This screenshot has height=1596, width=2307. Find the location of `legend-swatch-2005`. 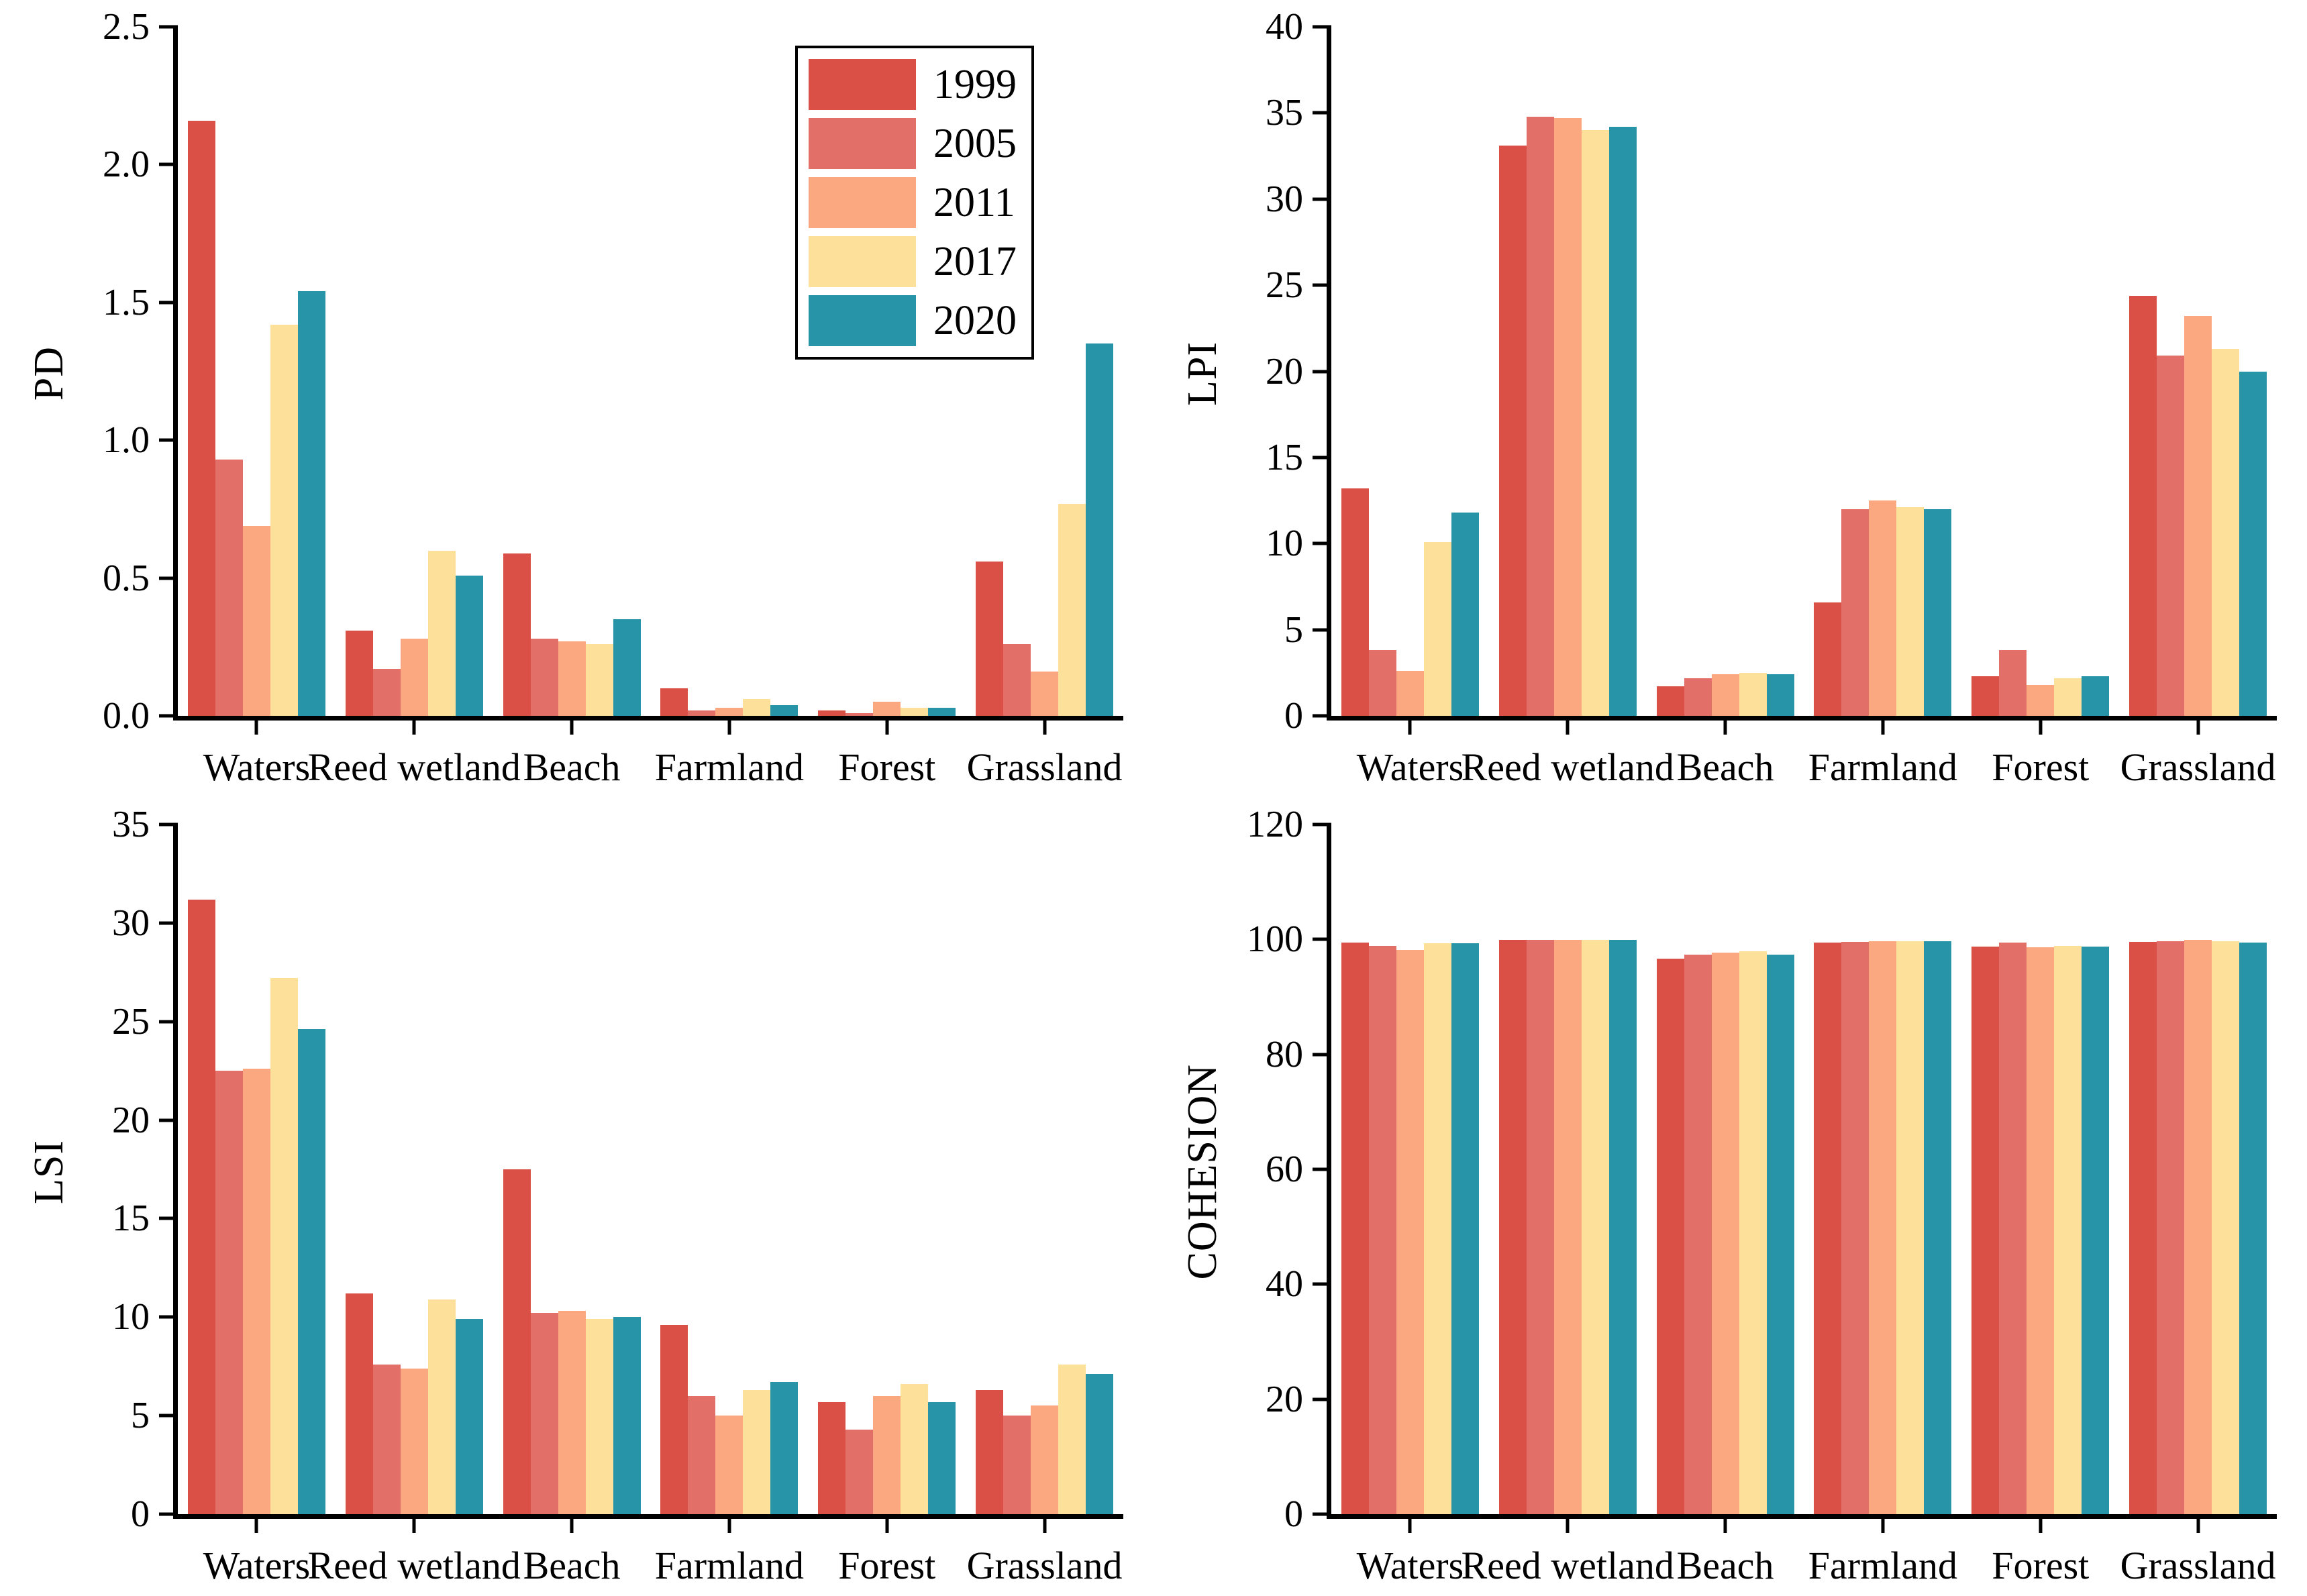

legend-swatch-2005 is located at coordinates (862, 143).